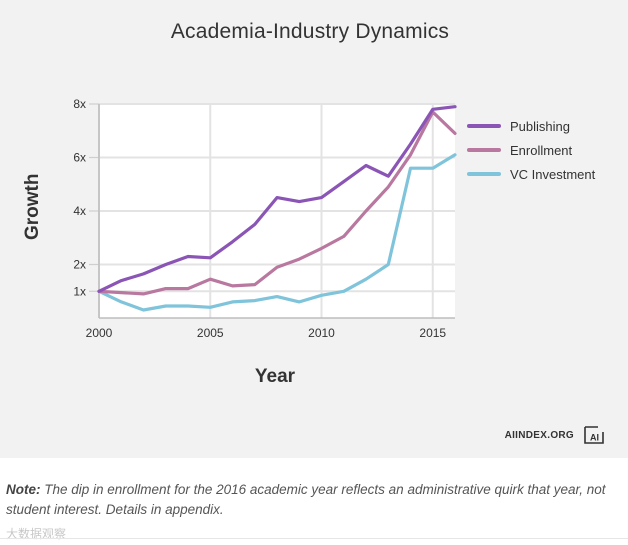  I want to click on chart-title: Academia-Industry Dynamics, so click(310, 31).